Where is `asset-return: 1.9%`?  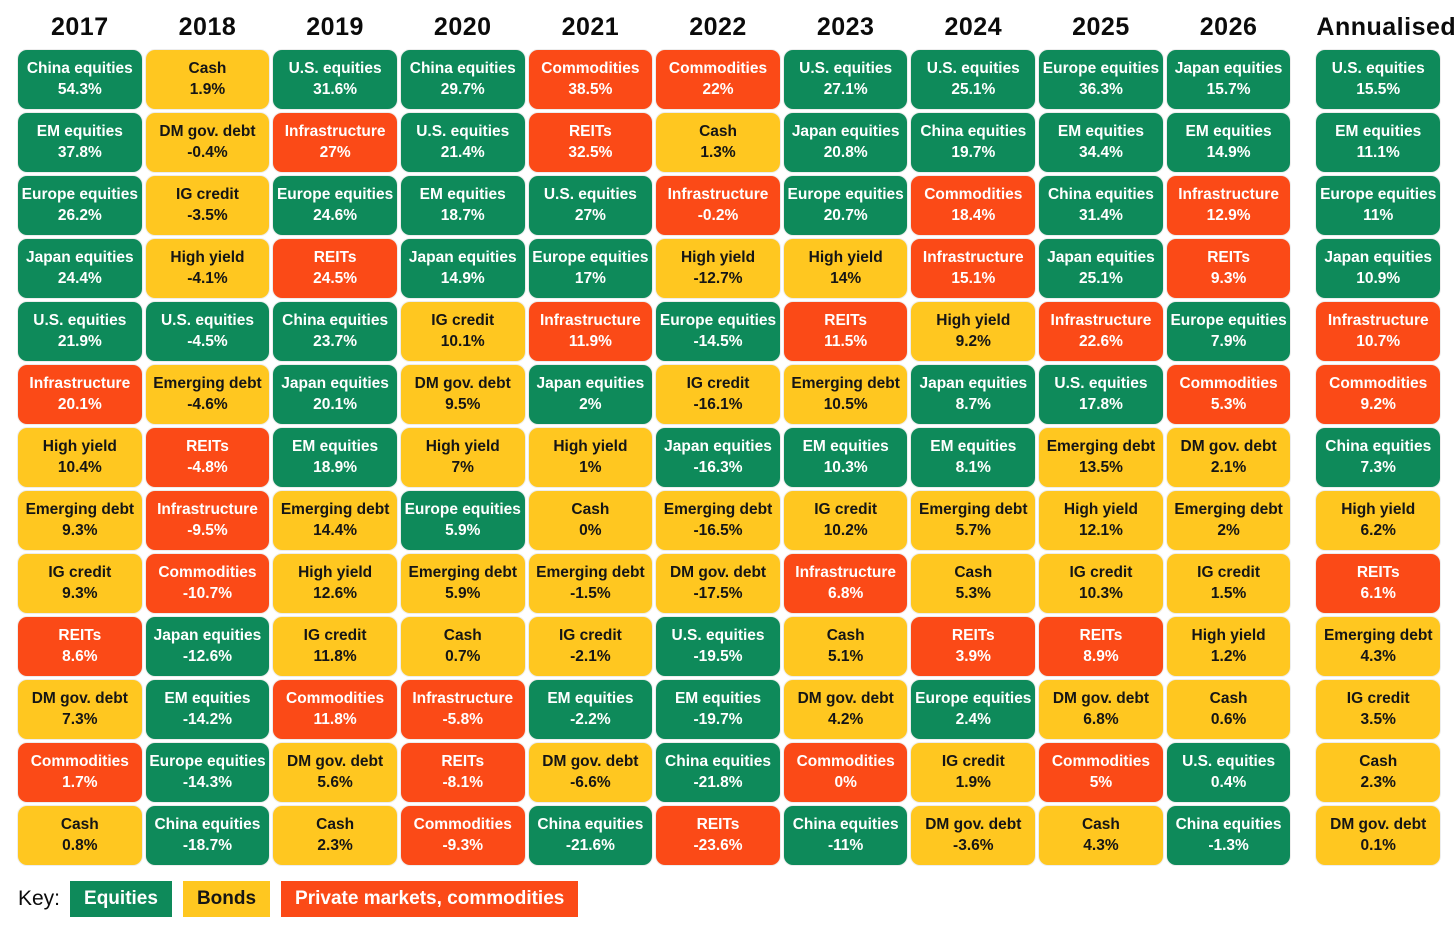 asset-return: 1.9% is located at coordinates (207, 89).